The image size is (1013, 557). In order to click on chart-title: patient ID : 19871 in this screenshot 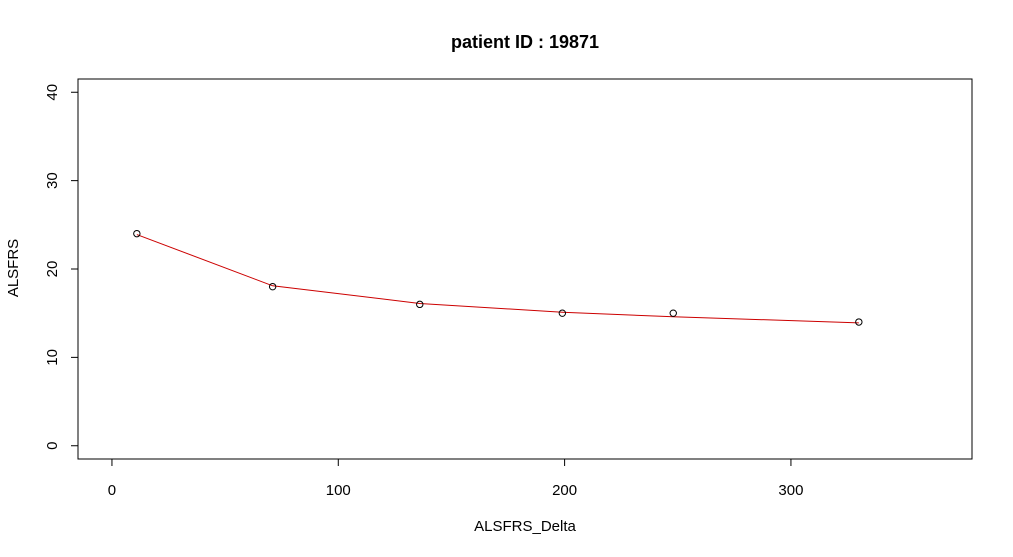, I will do `click(525, 42)`.